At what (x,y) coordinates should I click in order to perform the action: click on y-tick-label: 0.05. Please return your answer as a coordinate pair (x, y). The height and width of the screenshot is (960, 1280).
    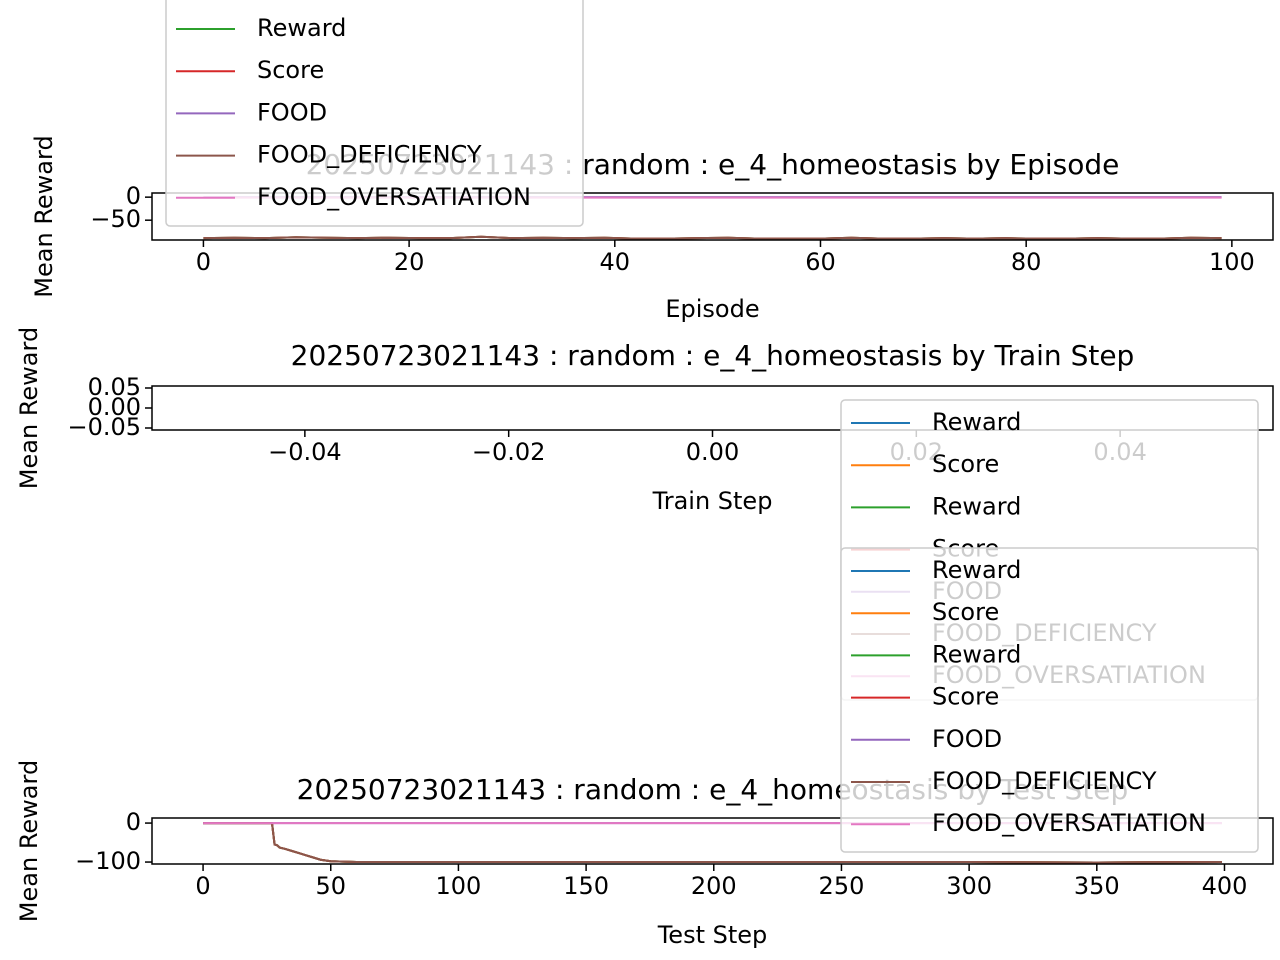
    Looking at the image, I should click on (114, 387).